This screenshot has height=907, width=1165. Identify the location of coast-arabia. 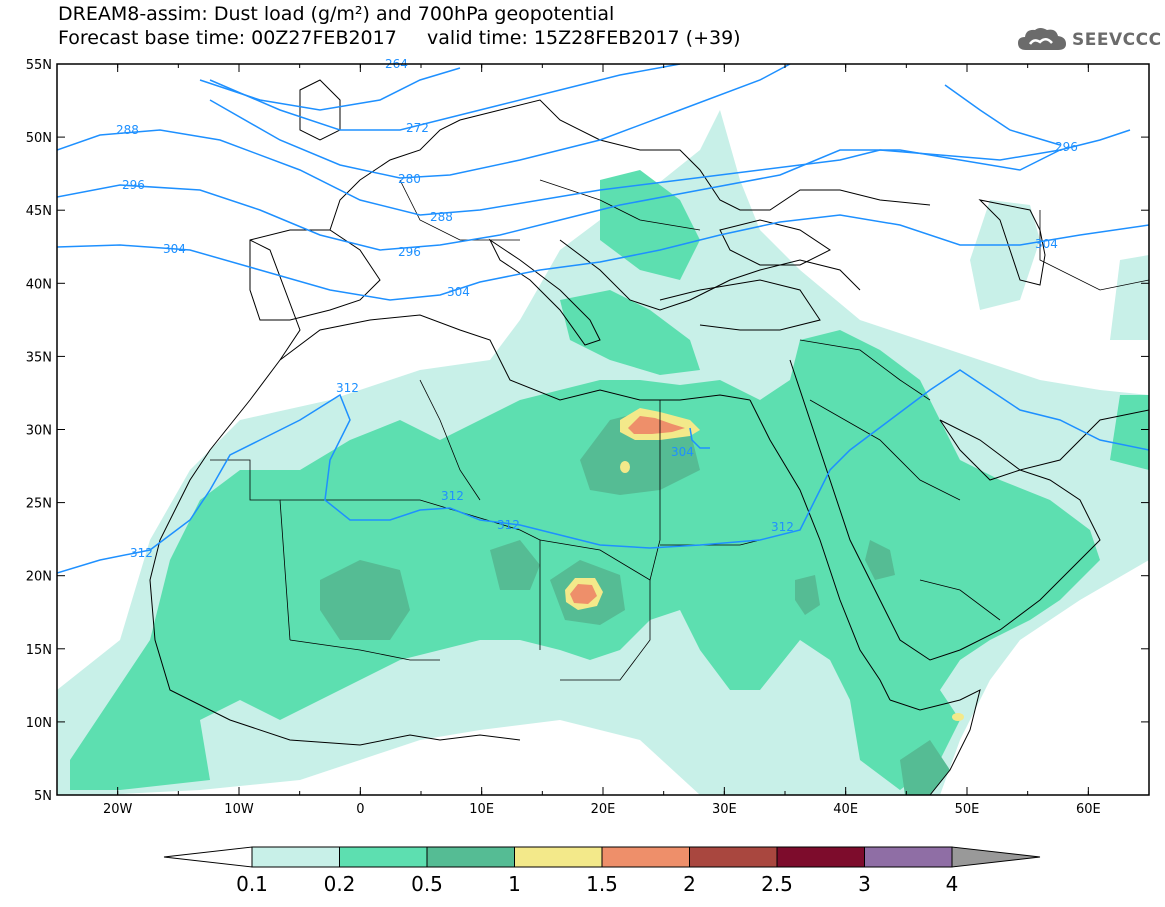
(1020, 535).